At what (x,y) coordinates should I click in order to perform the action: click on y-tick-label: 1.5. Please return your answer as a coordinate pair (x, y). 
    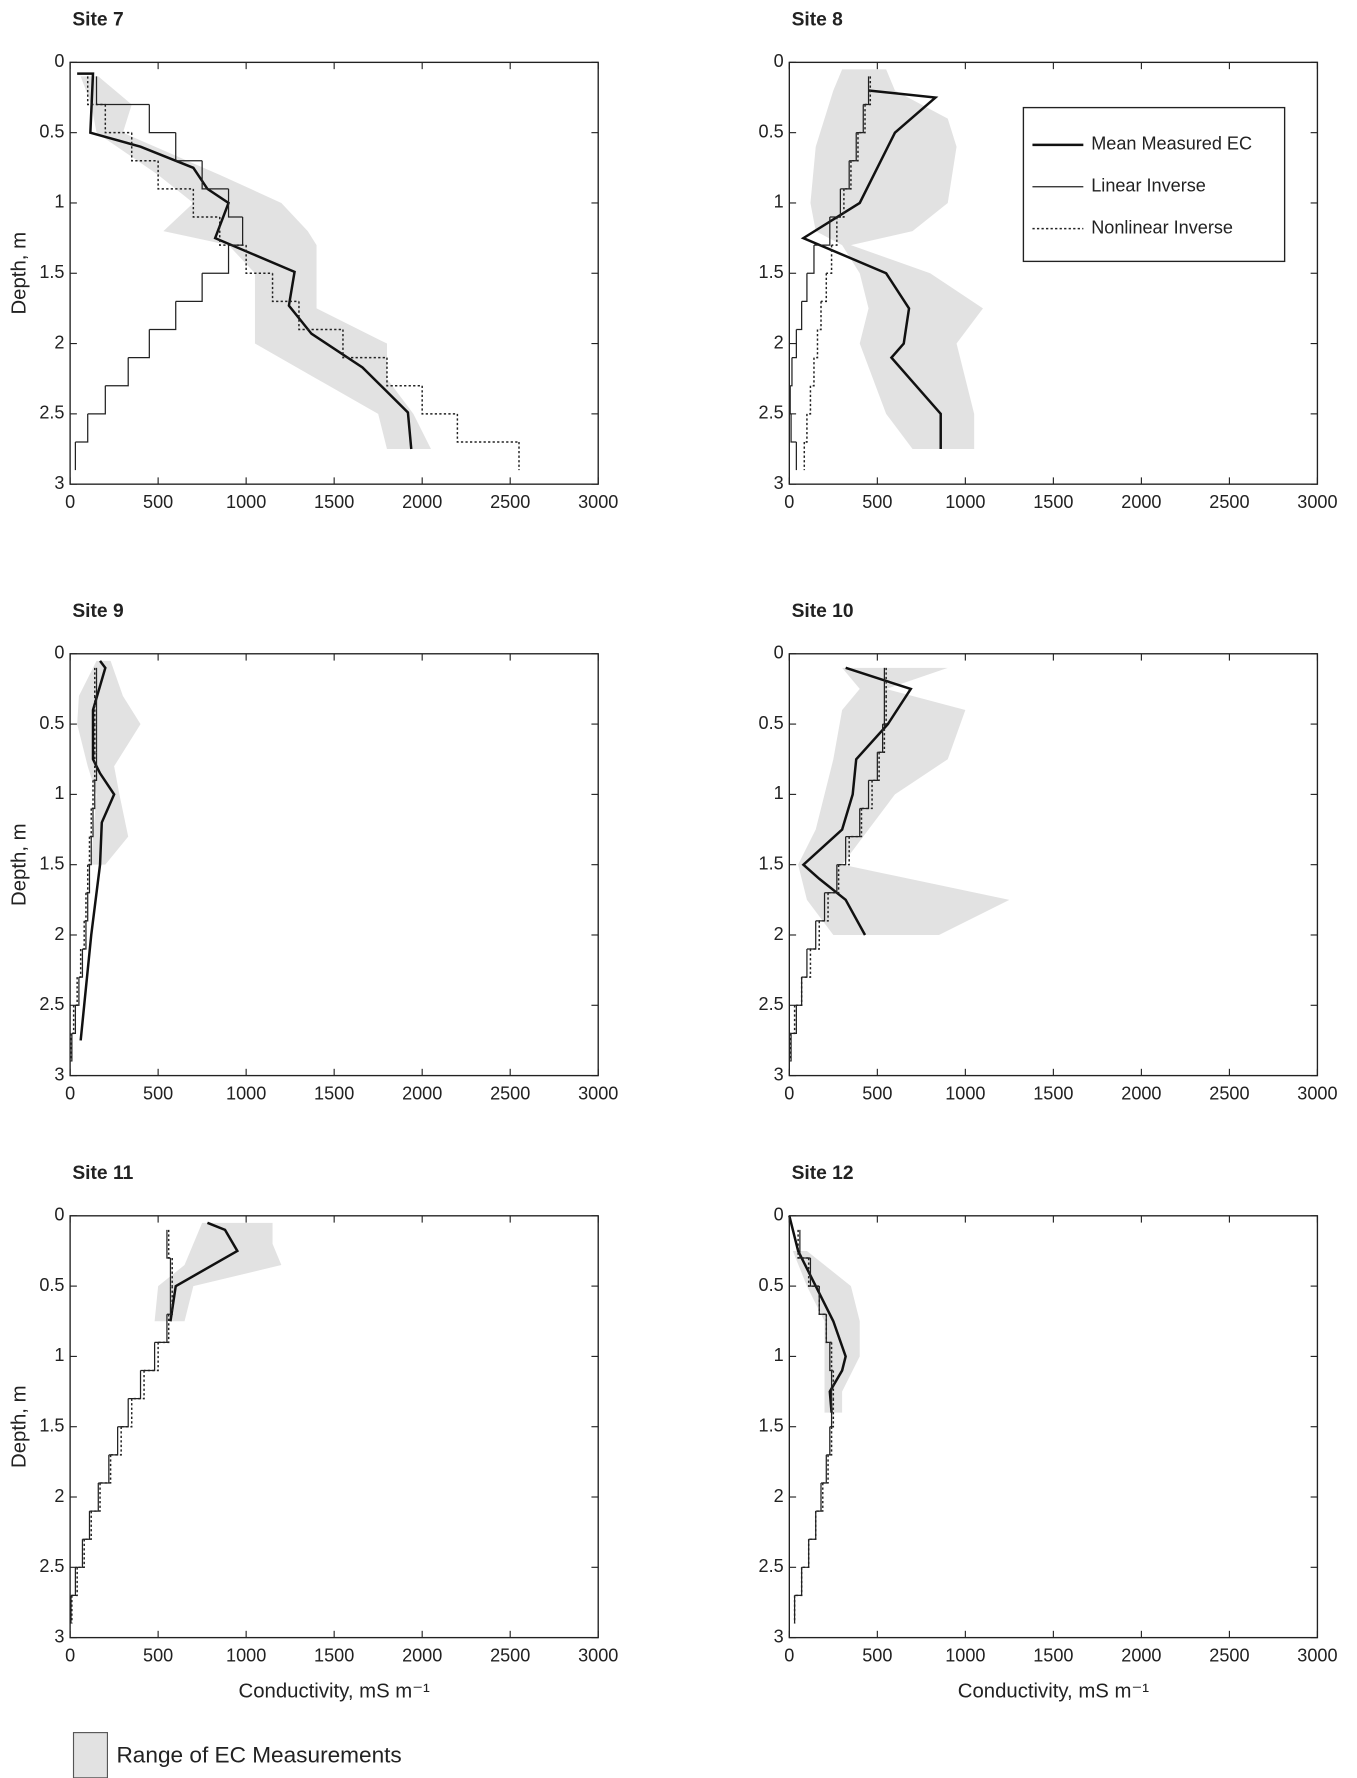
    Looking at the image, I should click on (771, 863).